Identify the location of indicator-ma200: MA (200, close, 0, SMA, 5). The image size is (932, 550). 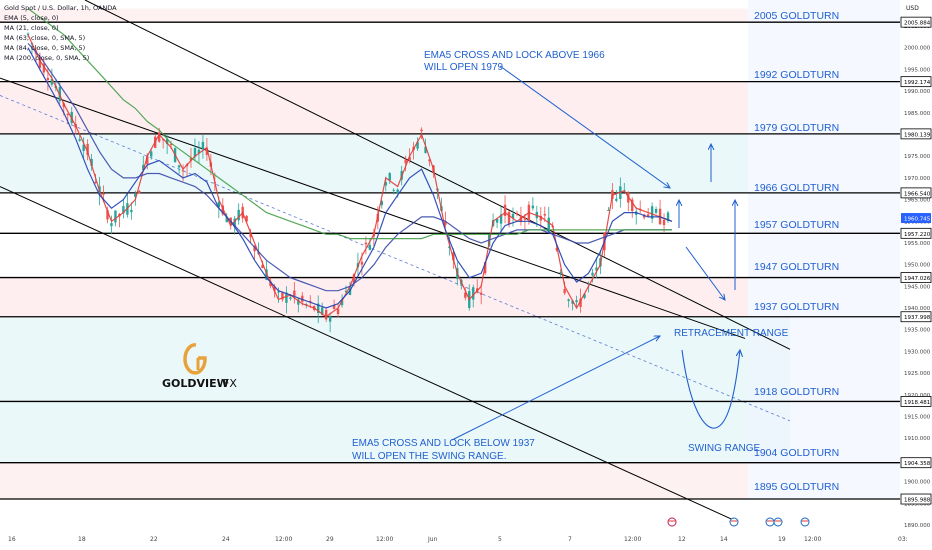
(46, 58).